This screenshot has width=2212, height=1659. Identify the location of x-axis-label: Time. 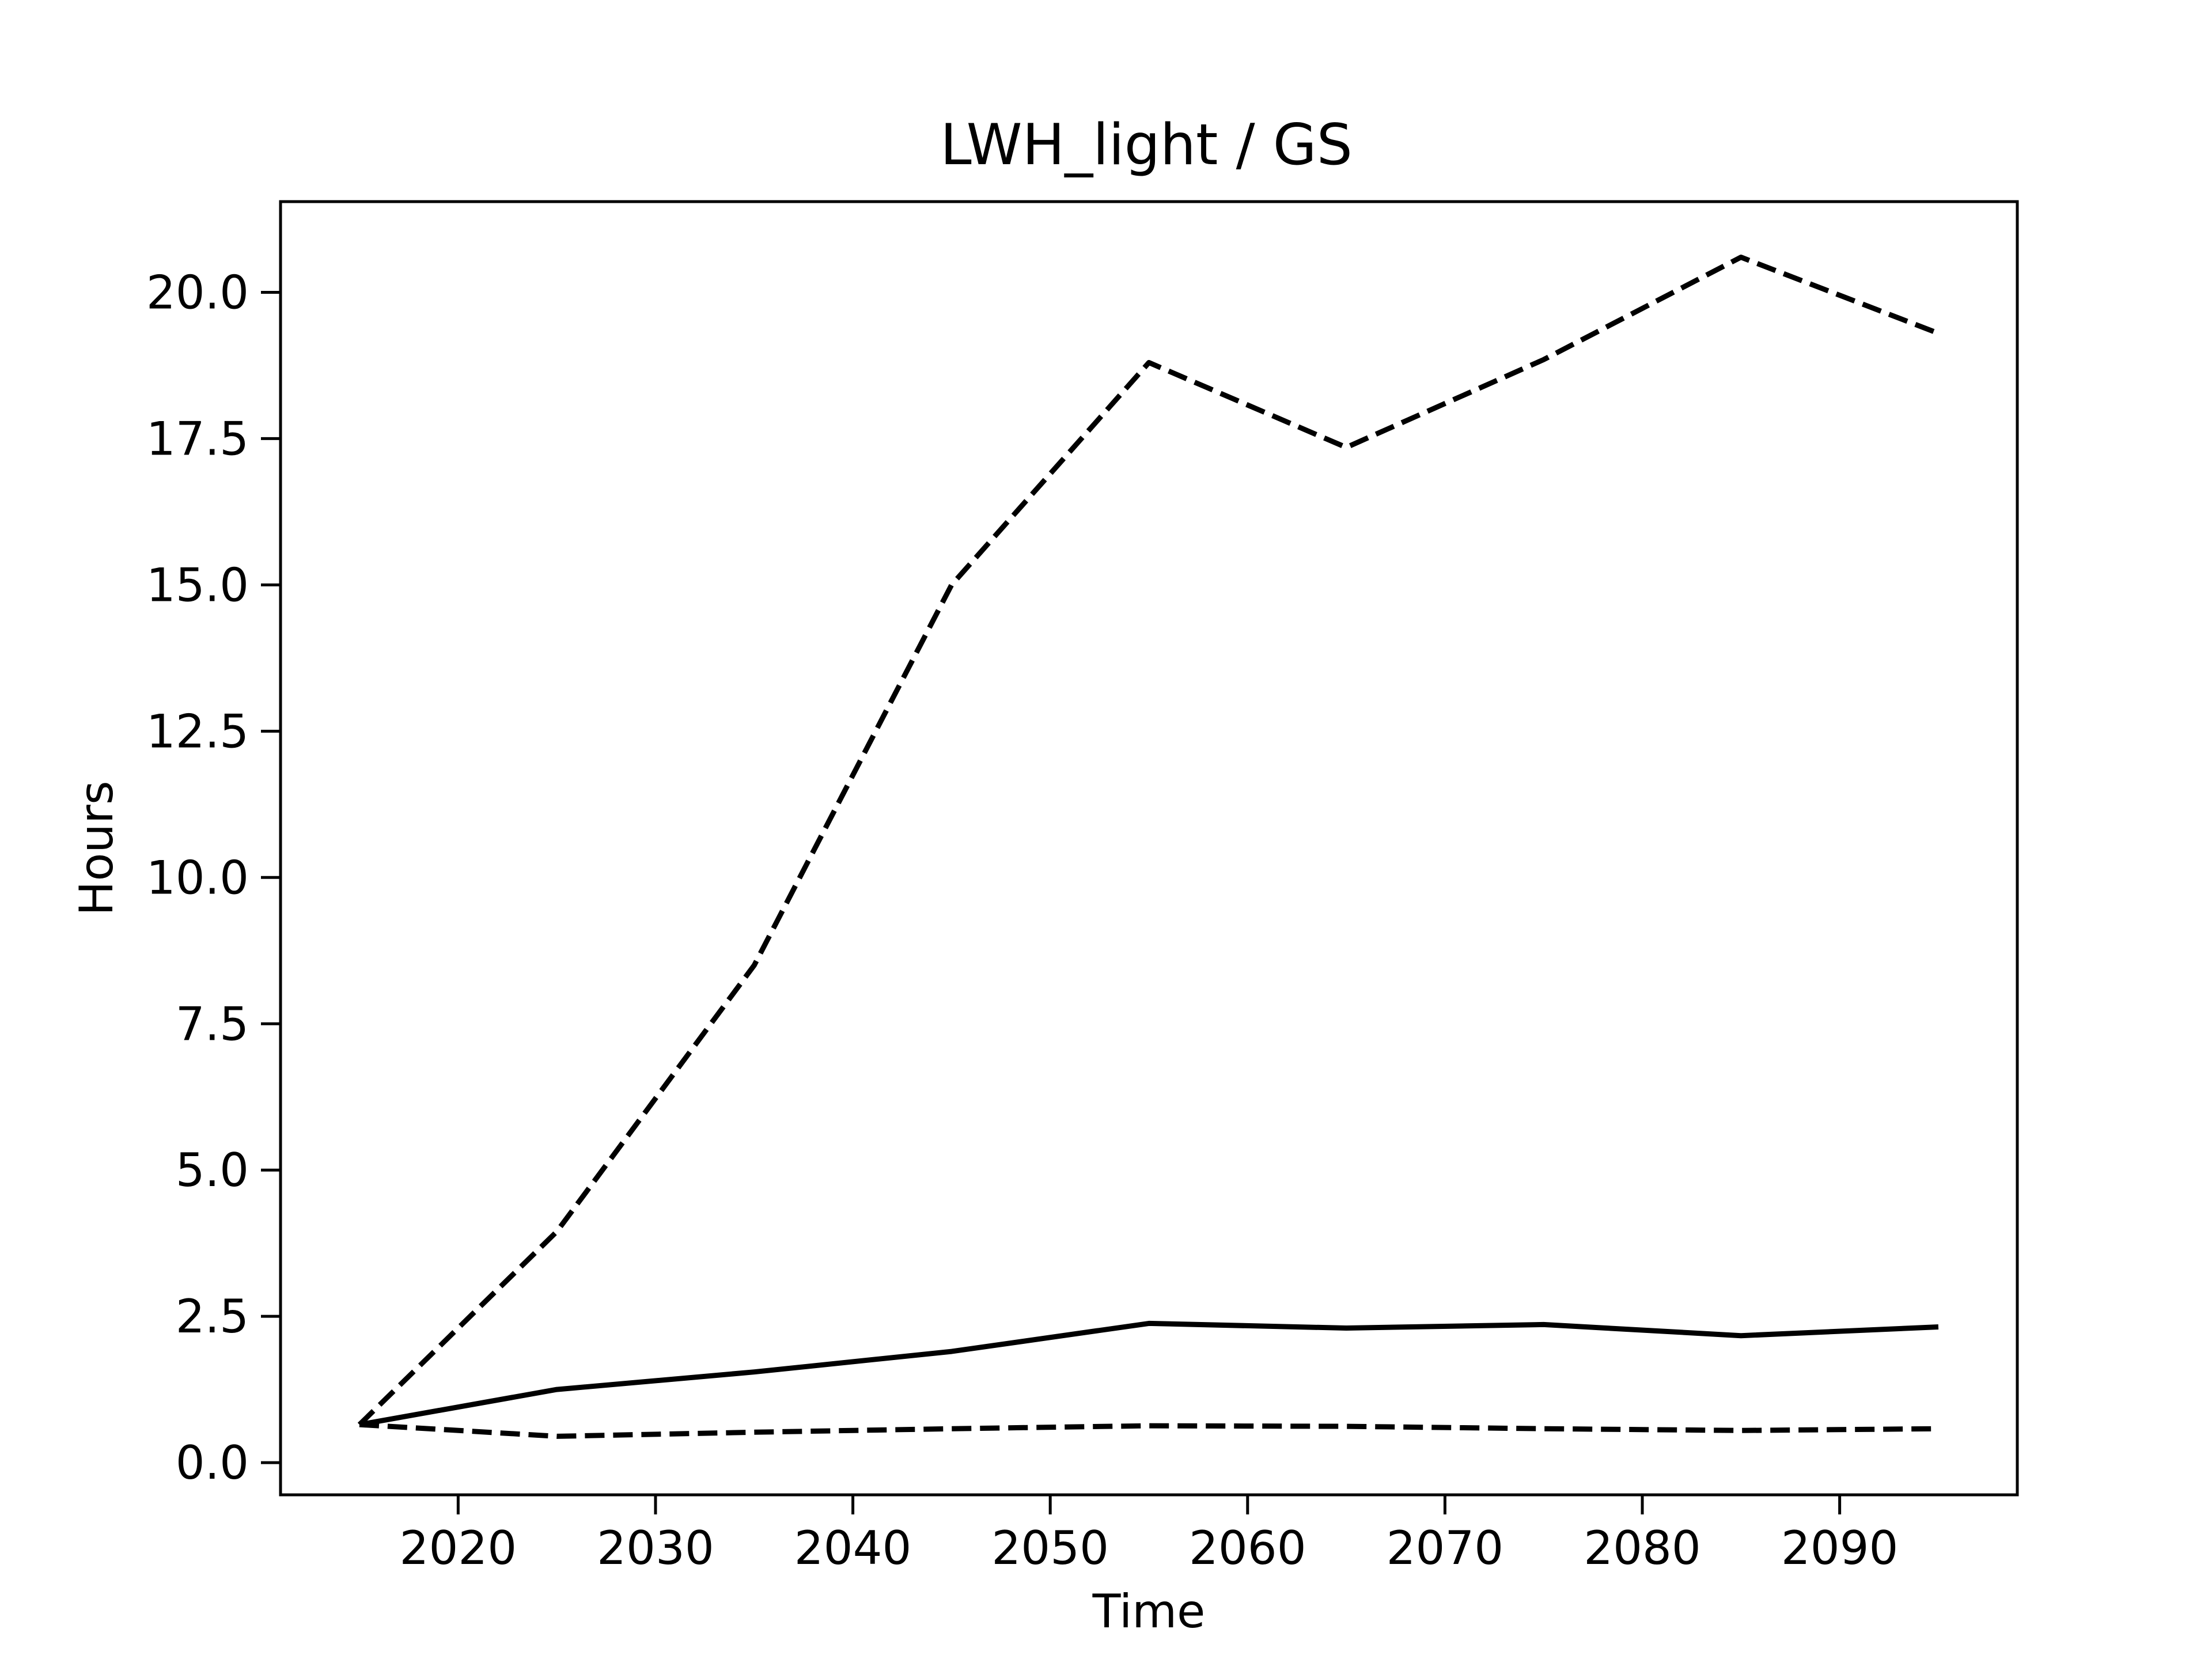
(1149, 1611).